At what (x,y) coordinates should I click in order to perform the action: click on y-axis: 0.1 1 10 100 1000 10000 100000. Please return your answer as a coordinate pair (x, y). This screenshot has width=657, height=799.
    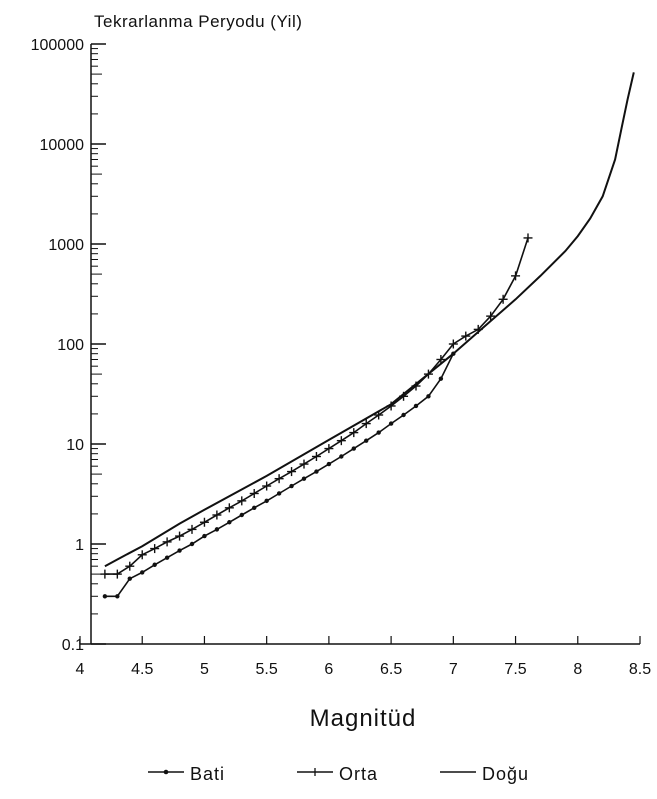
    Looking at the image, I should click on (68, 345).